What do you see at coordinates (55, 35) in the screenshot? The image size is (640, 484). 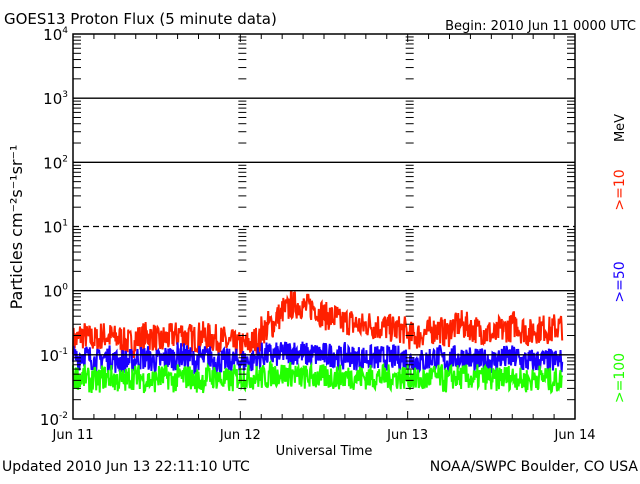 I see `y-tick-label: 104` at bounding box center [55, 35].